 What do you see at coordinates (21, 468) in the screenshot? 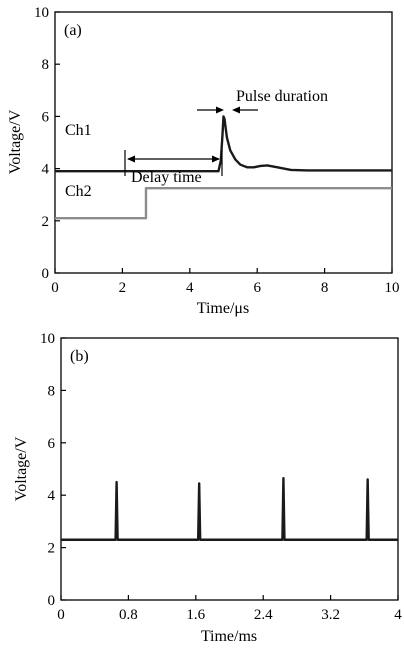
I see `panel-b-y-axis-title: Voltage/V` at bounding box center [21, 468].